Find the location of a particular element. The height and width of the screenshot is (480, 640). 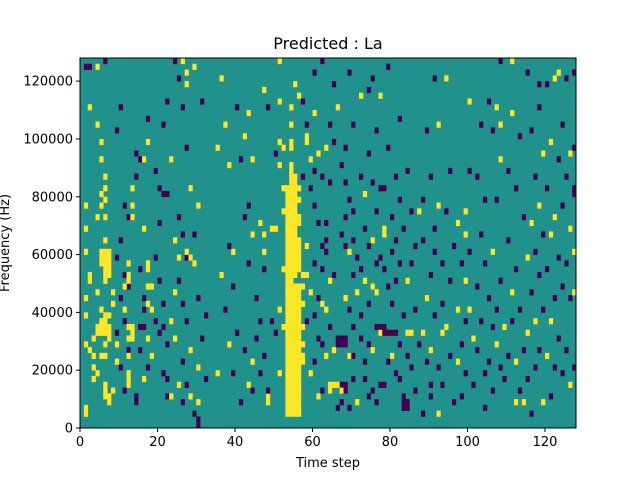

x-tick-label: 80 is located at coordinates (390, 442).